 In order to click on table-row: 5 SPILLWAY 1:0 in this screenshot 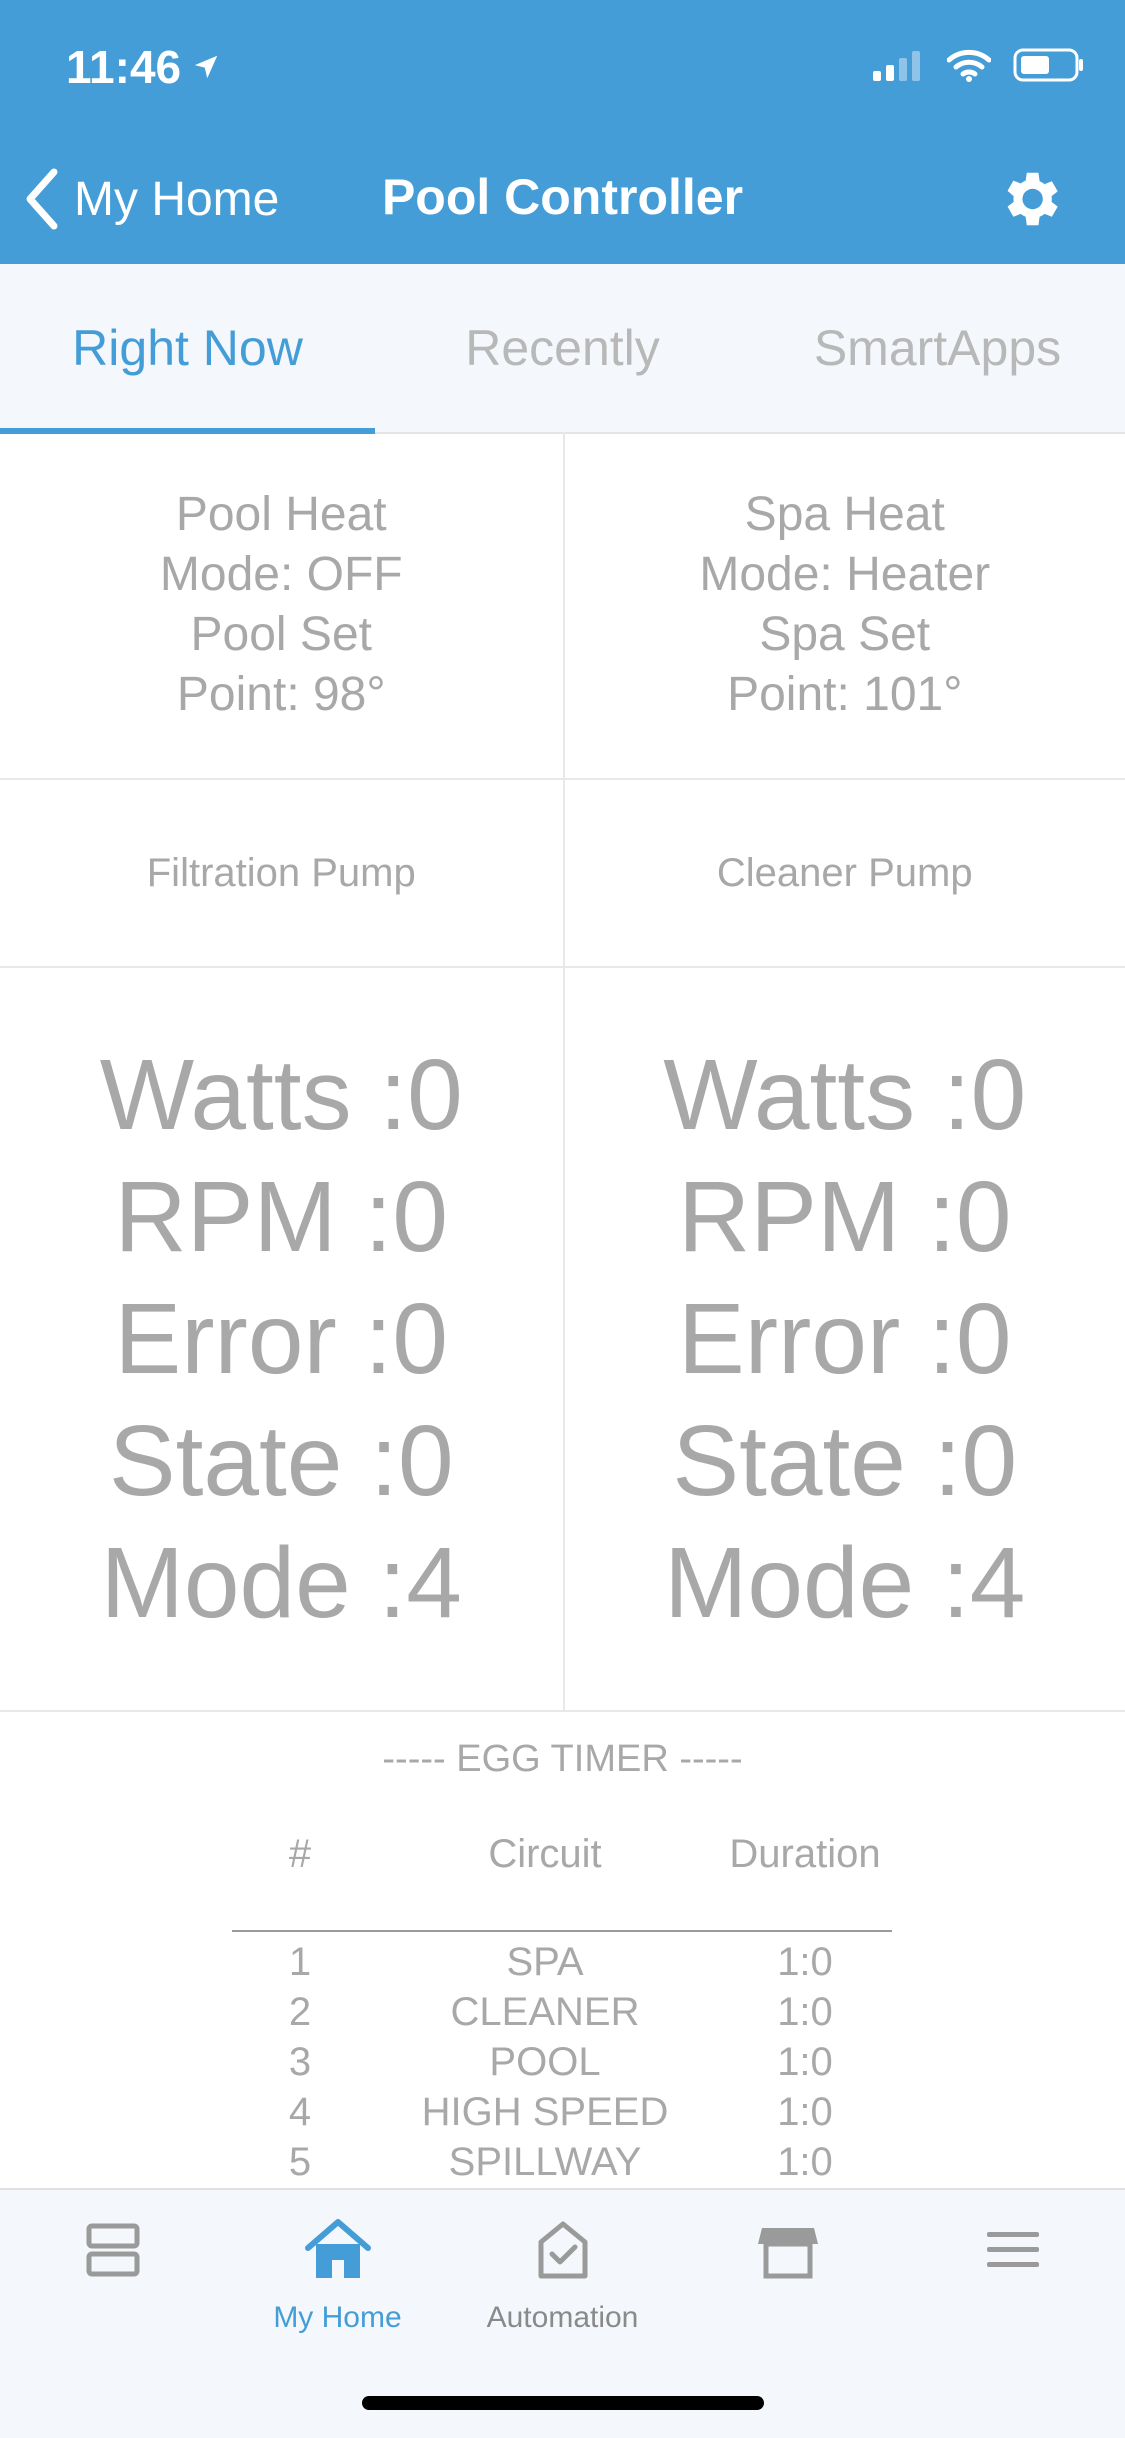, I will do `click(562, 2164)`.